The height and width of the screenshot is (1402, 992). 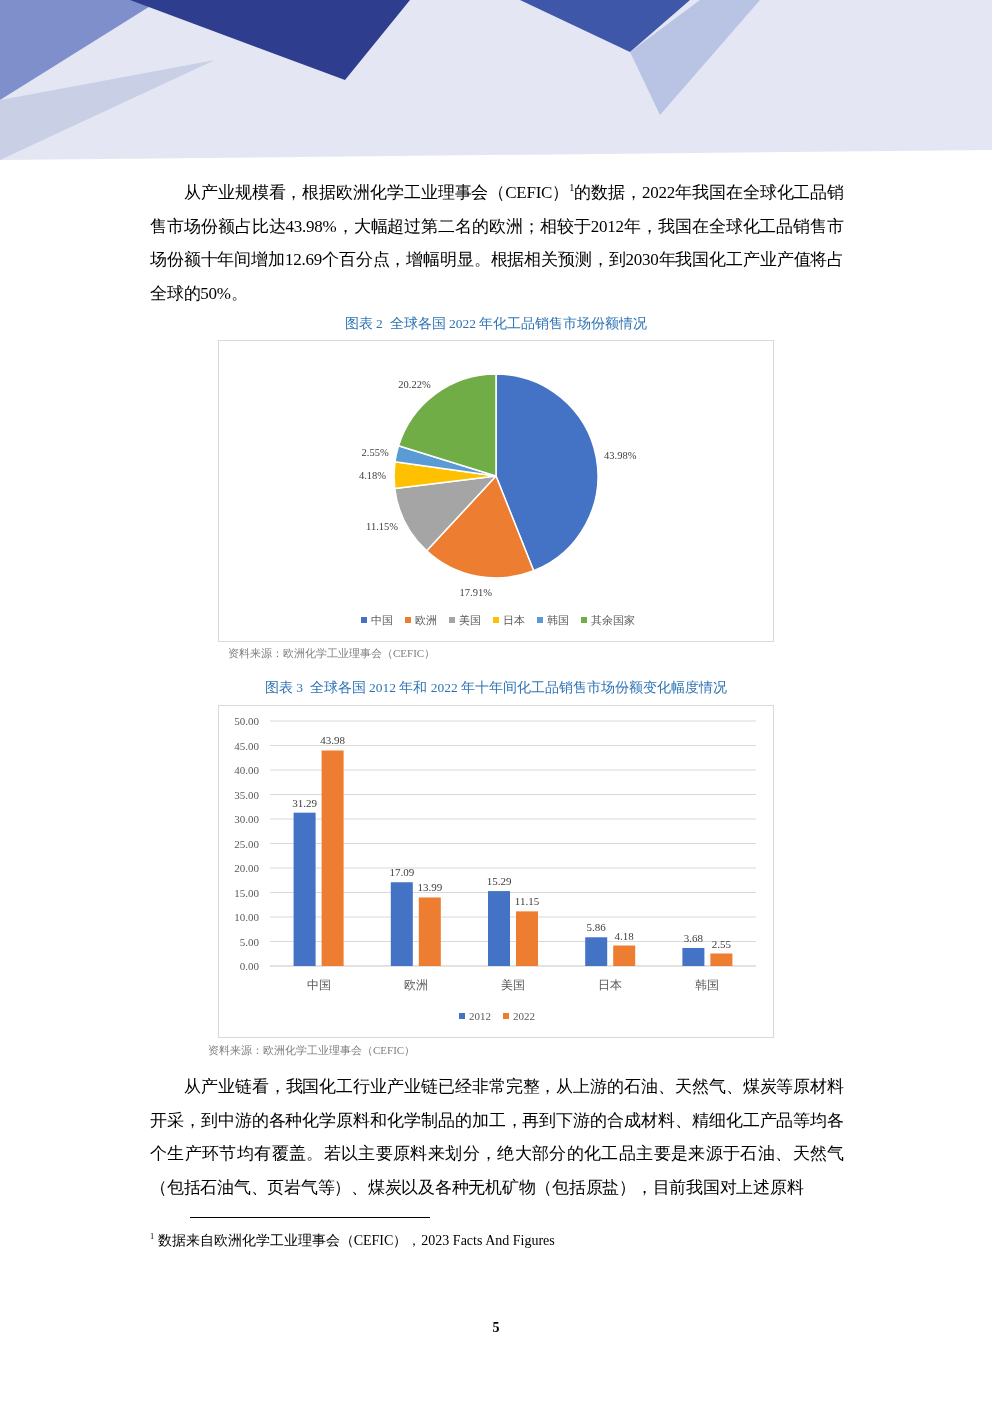 I want to click on y-tick-label: 15.00, so click(x=247, y=892).